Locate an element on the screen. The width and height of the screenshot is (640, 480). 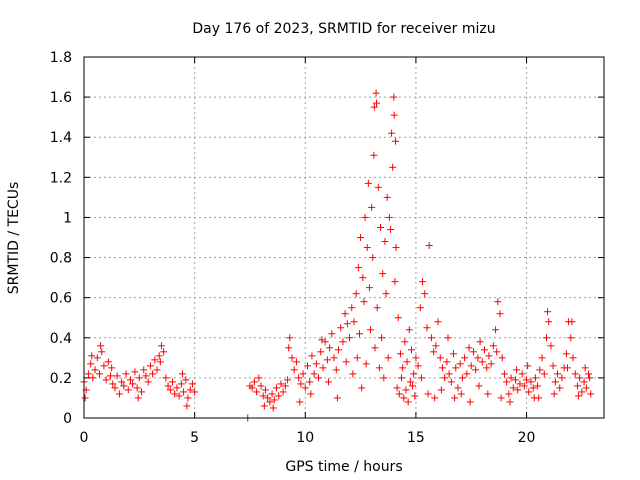
y-tick-label: 0.6 is located at coordinates (61, 299).